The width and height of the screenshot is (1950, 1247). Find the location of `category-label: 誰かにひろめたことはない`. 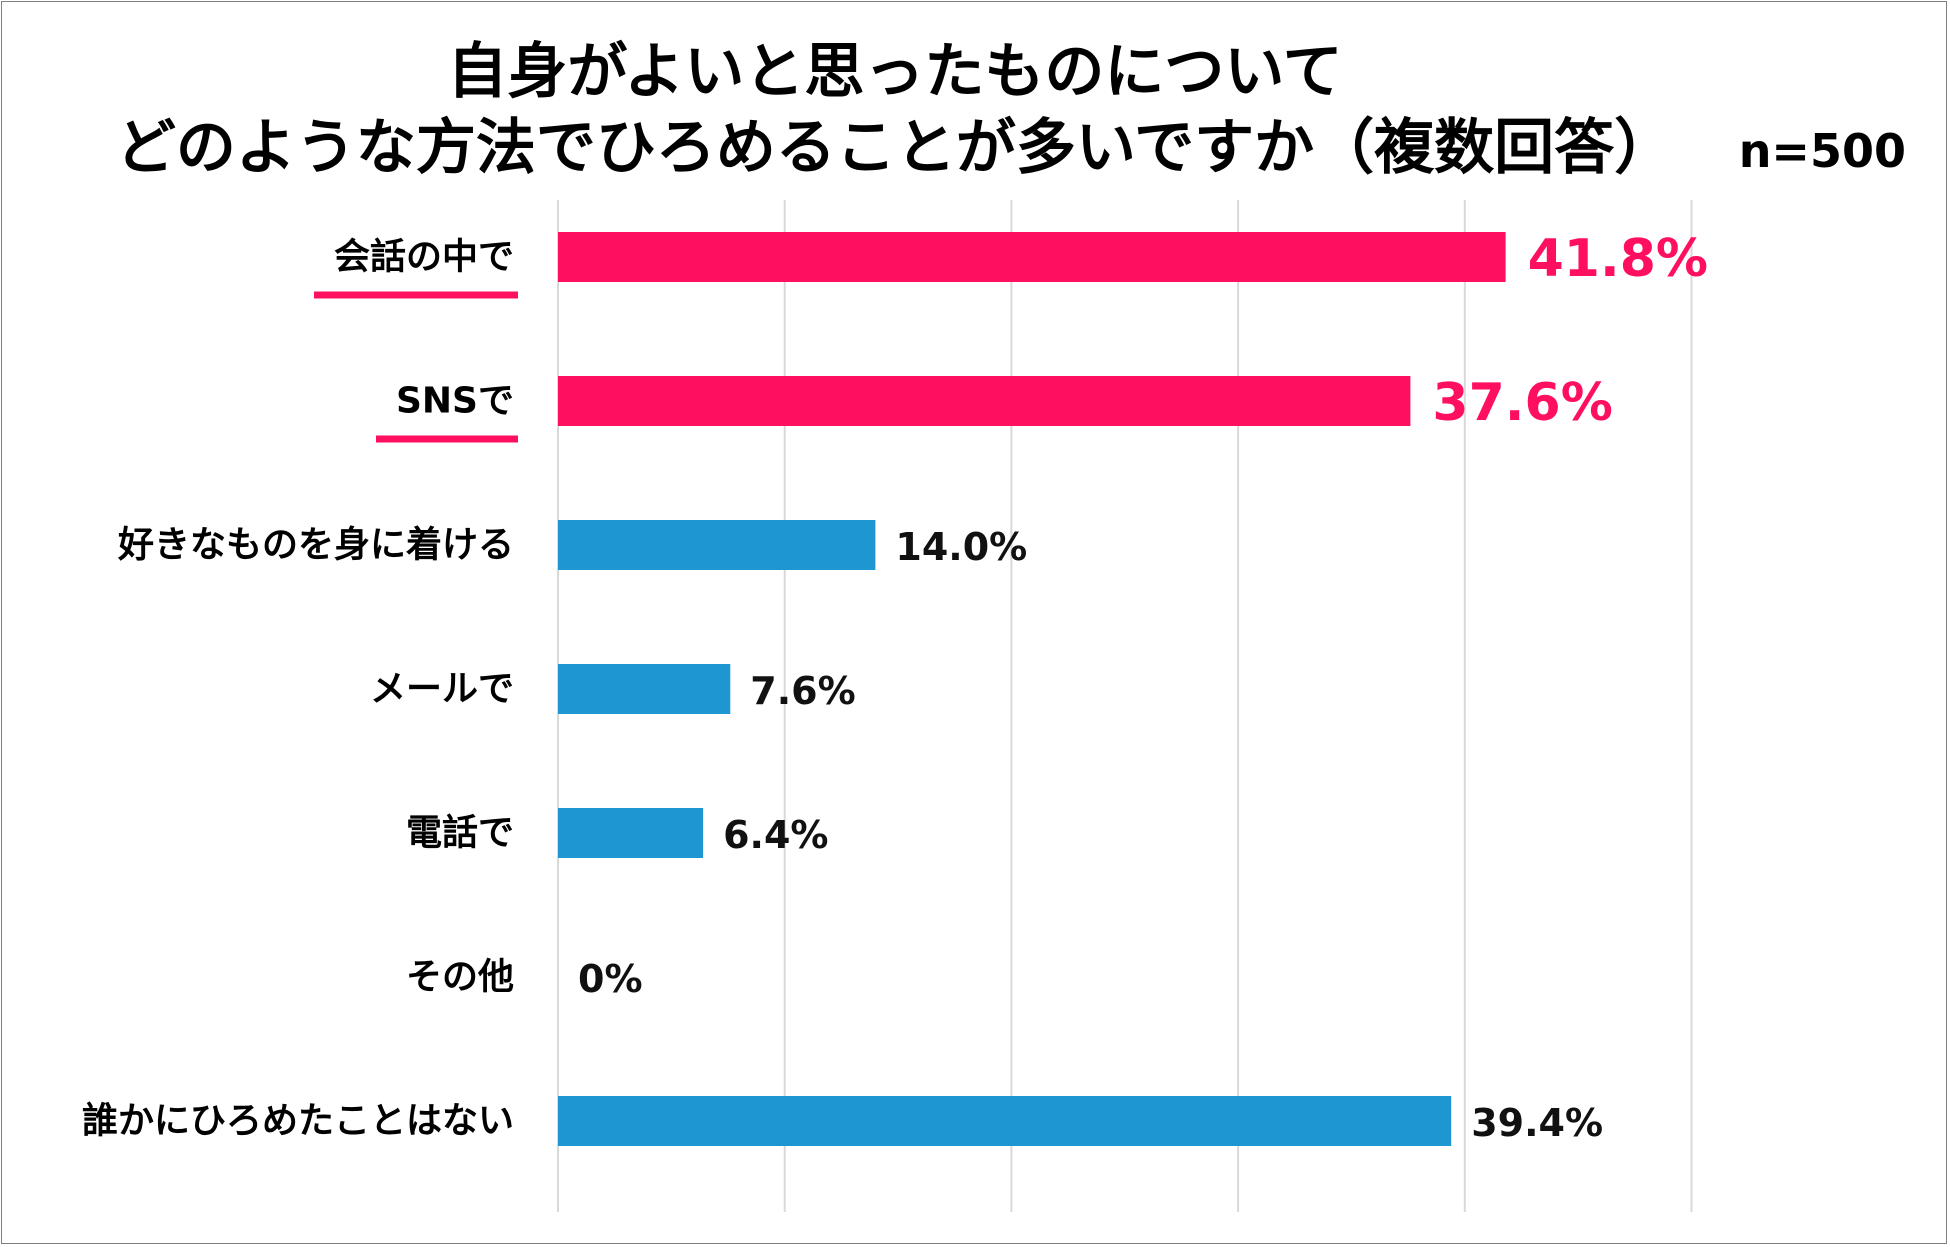

category-label: 誰かにひろめたことはない is located at coordinates (298, 1121).